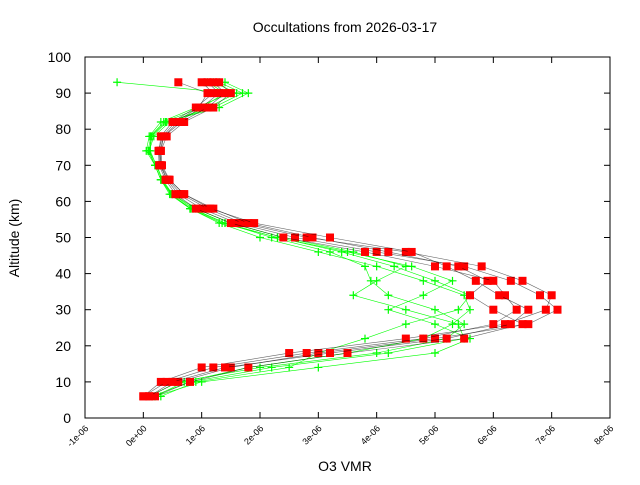  Describe the element at coordinates (345, 466) in the screenshot. I see `x-axis-label: O3 VMR` at that location.